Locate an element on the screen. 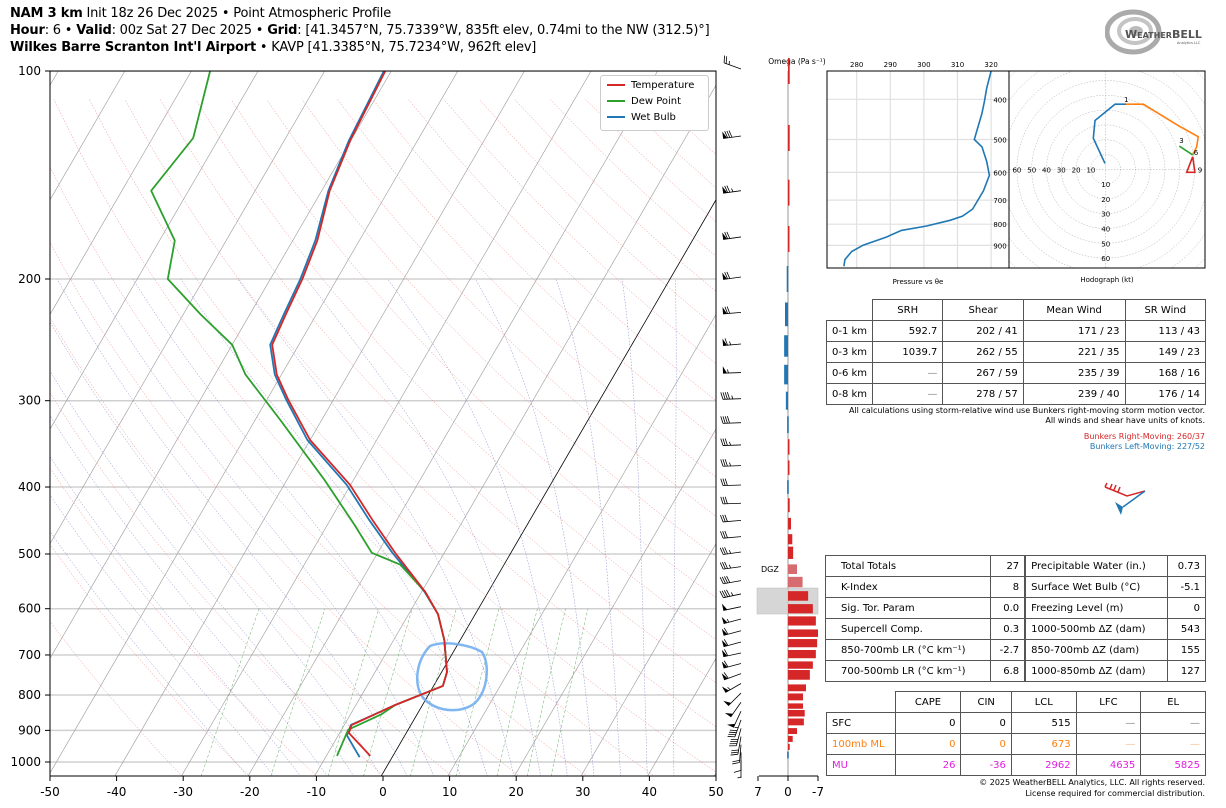 Image resolution: width=1226 pixels, height=808 pixels. y-tick-label: 900 is located at coordinates (29, 730).